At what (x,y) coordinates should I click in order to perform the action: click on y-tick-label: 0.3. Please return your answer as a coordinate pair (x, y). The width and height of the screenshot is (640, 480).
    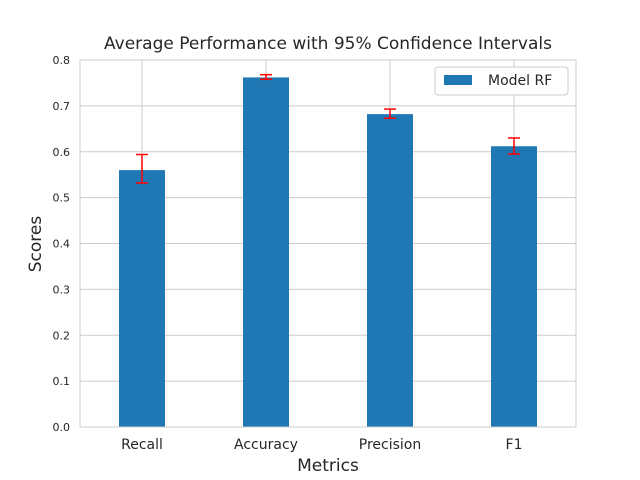
    Looking at the image, I should click on (62, 289).